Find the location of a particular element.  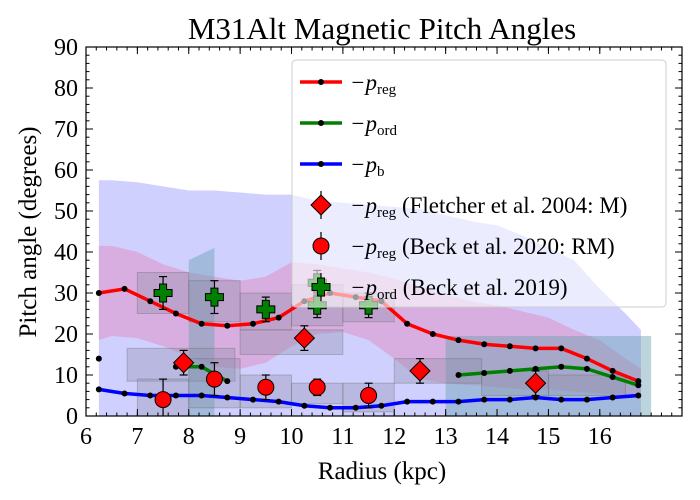

y-tick-label: 70 is located at coordinates (66, 130).